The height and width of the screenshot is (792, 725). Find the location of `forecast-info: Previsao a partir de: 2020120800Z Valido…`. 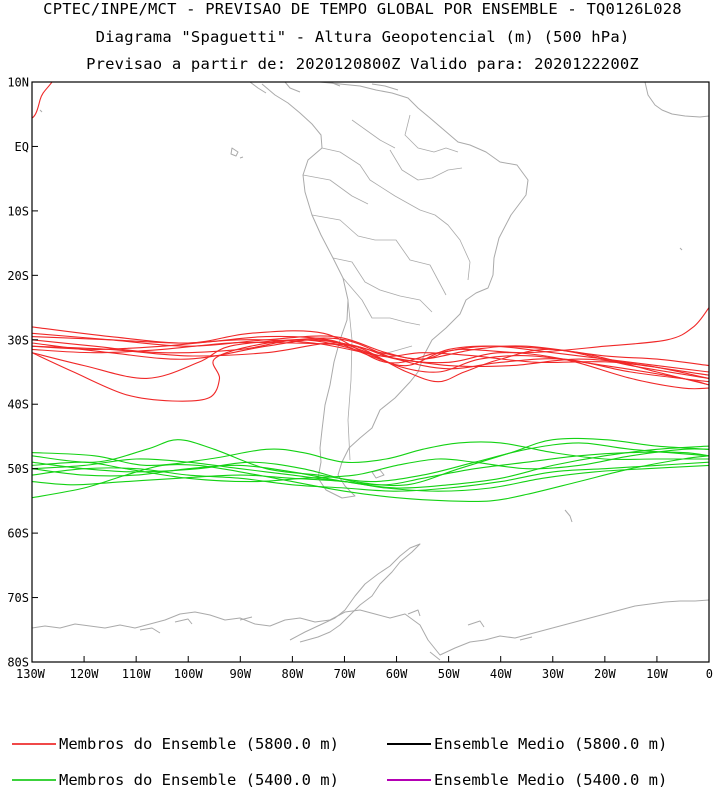

forecast-info: Previsao a partir de: 2020120800Z Valido… is located at coordinates (362, 64).